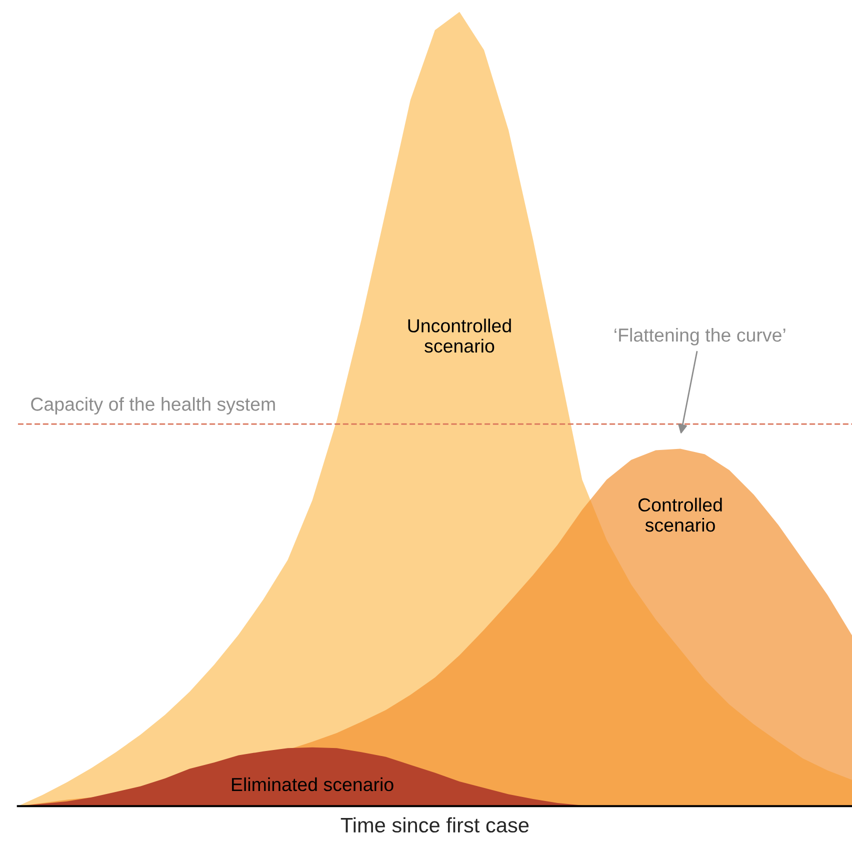 Image resolution: width=852 pixels, height=845 pixels. What do you see at coordinates (680, 515) in the screenshot?
I see `series-label: Controlled scenario` at bounding box center [680, 515].